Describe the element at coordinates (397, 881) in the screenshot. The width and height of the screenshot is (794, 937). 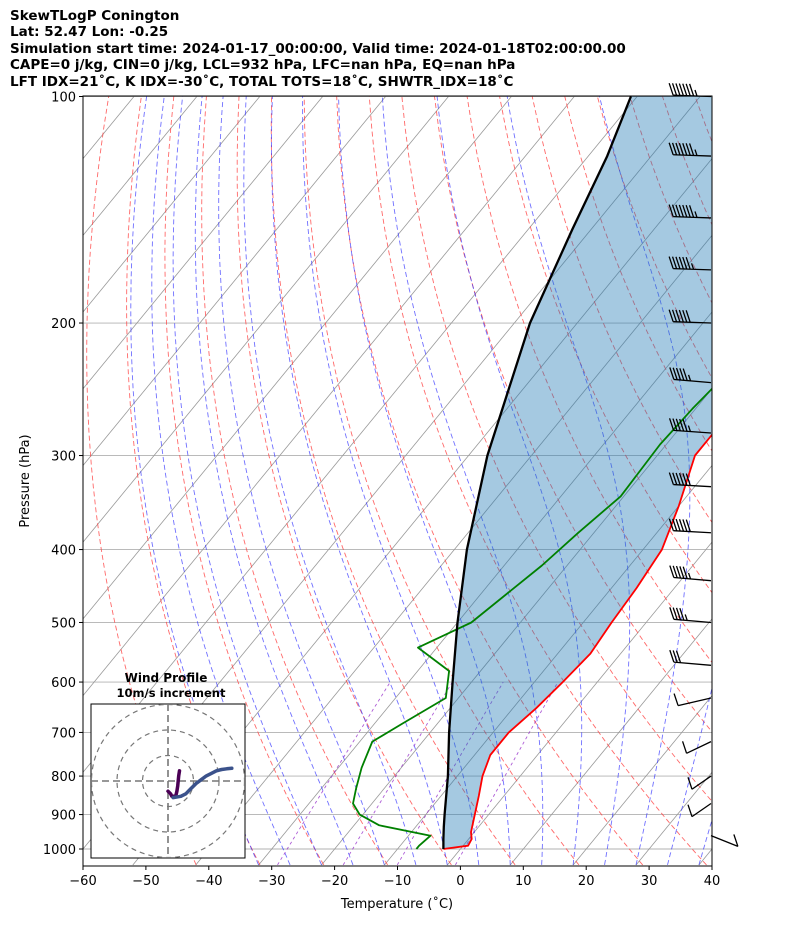
I see `x-tick-label: −10` at that location.